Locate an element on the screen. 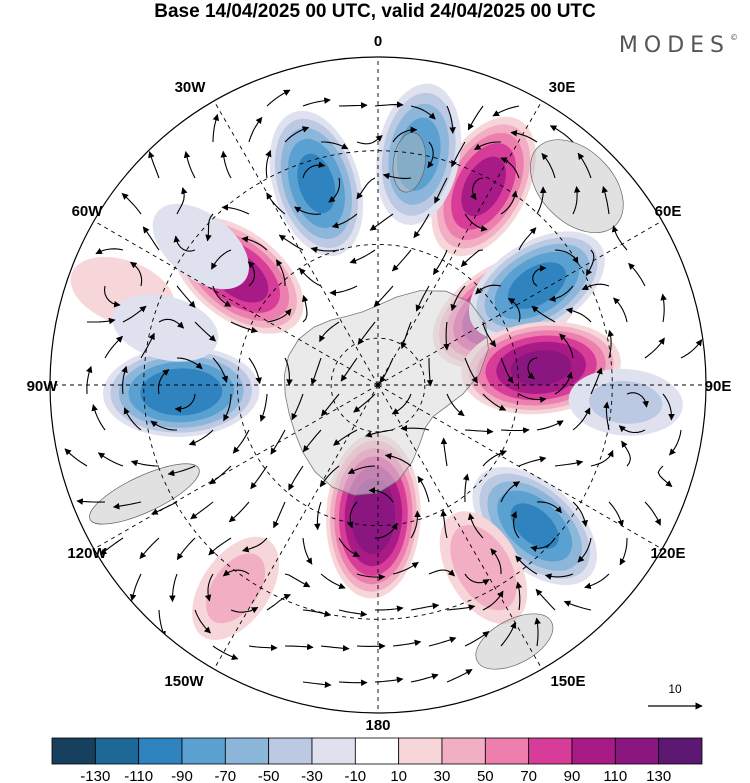  colorbar-tick-label: 90 is located at coordinates (572, 775).